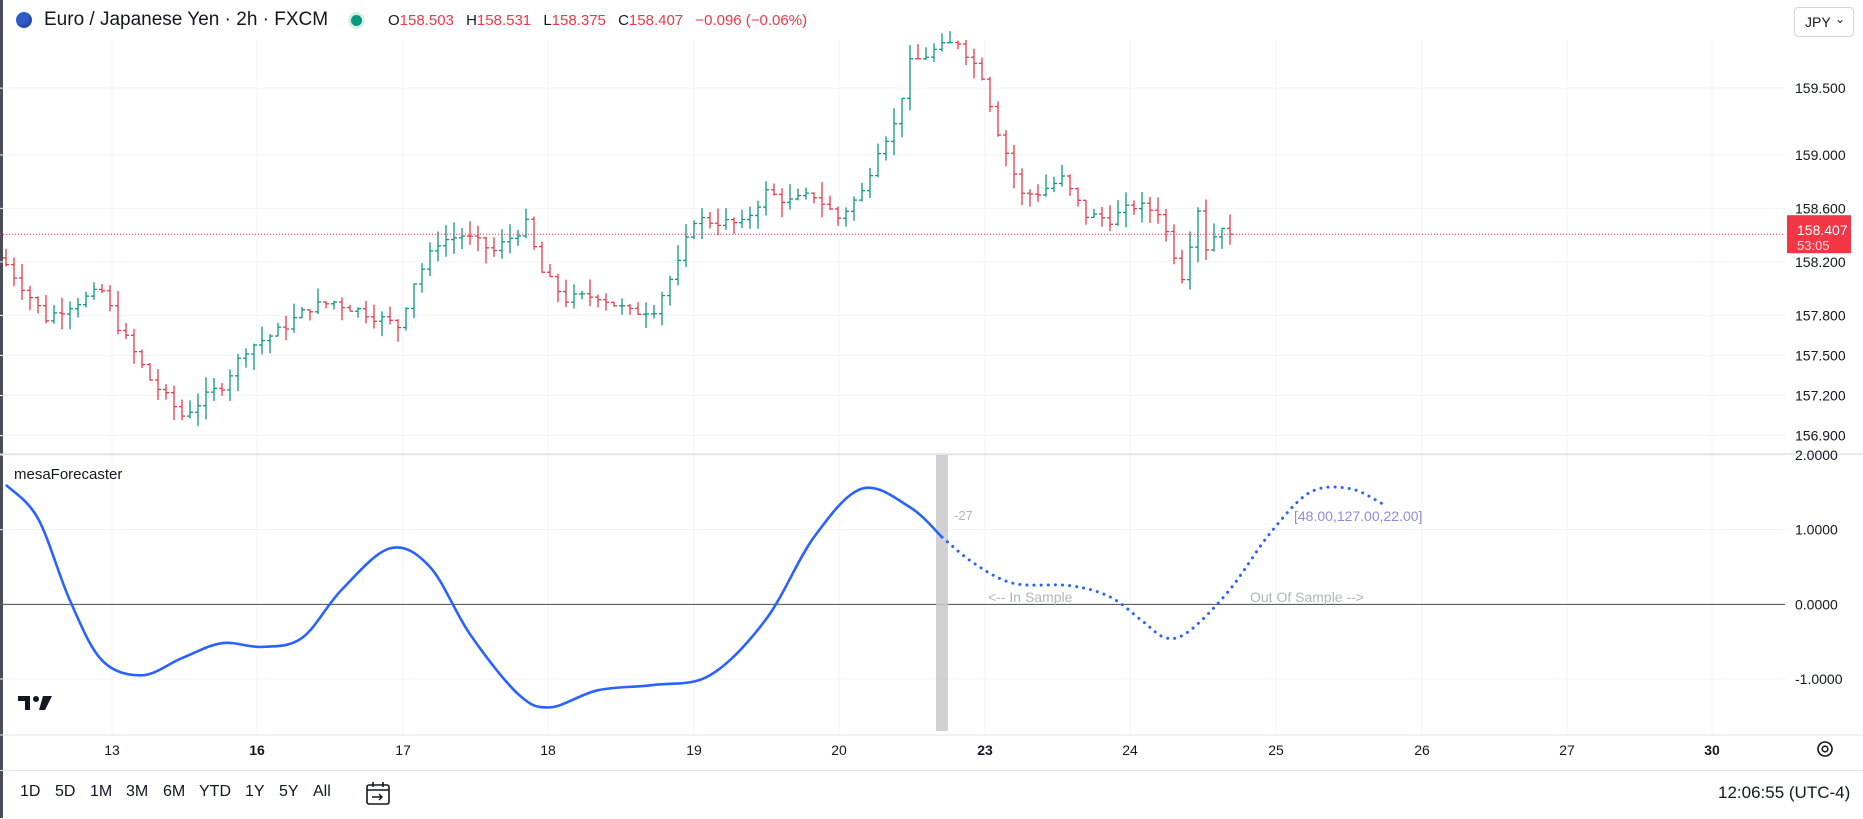 This screenshot has height=819, width=1863. I want to click on range-button-all: All, so click(322, 791).